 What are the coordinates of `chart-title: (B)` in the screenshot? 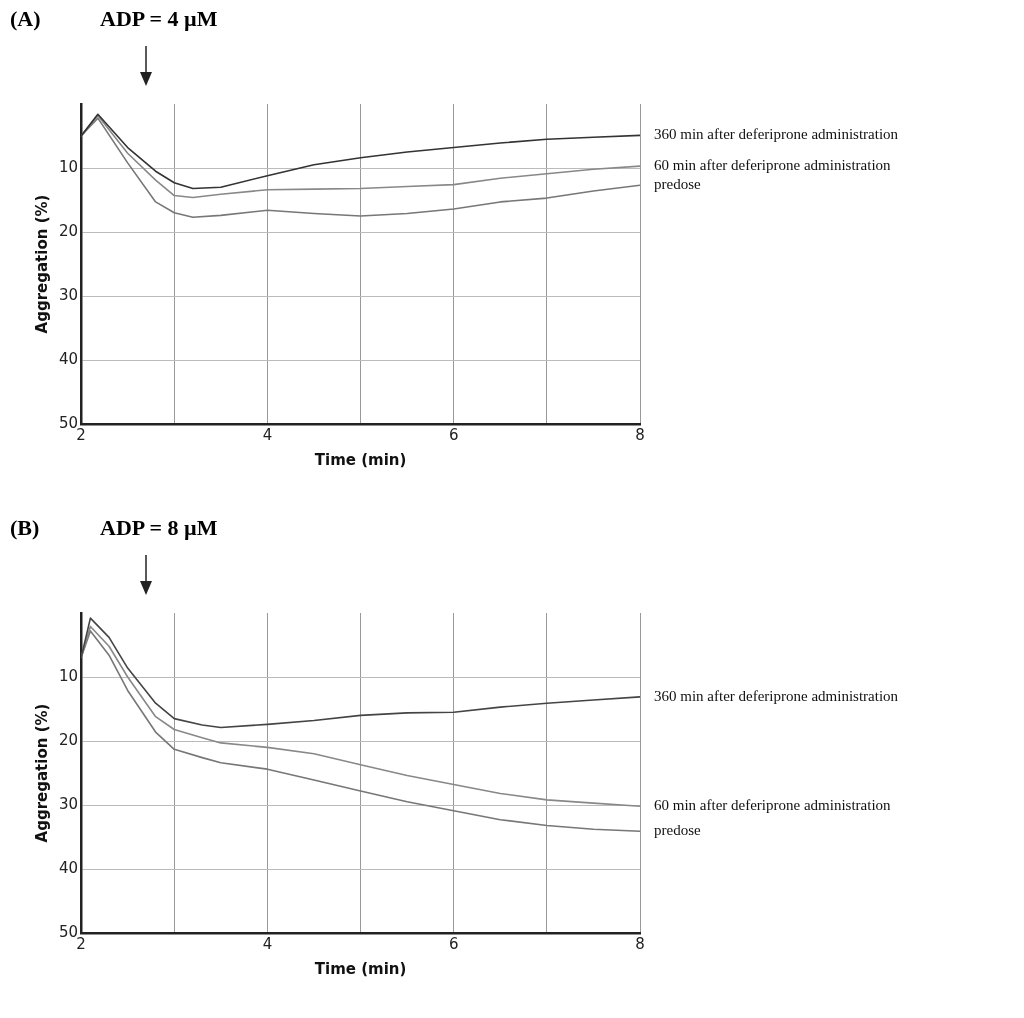 It's located at (25, 528).